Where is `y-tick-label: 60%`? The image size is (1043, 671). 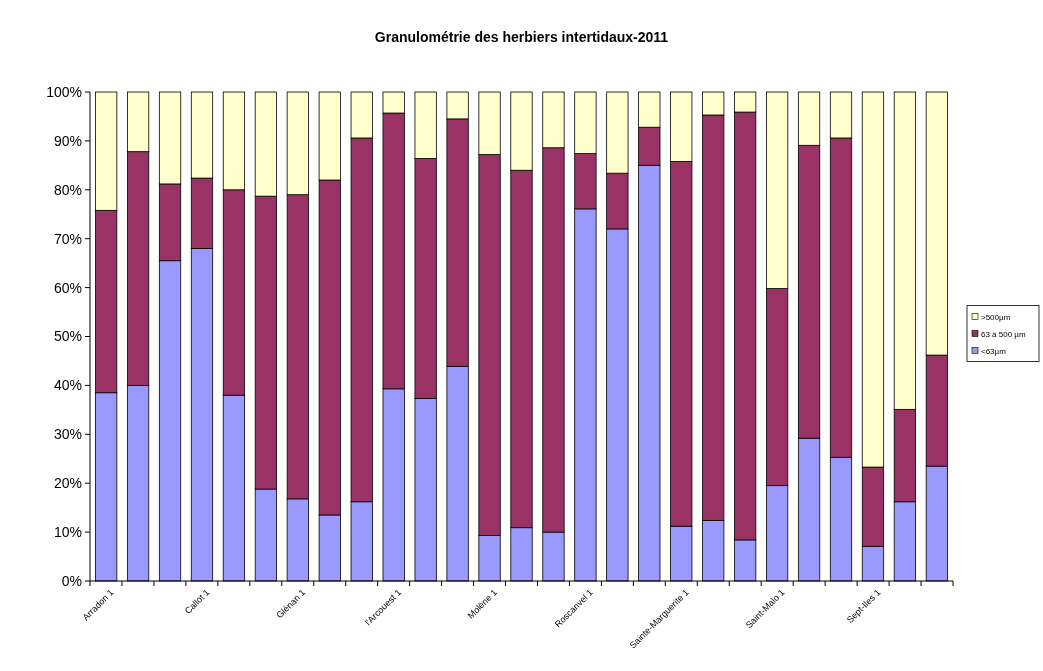
y-tick-label: 60% is located at coordinates (67, 287).